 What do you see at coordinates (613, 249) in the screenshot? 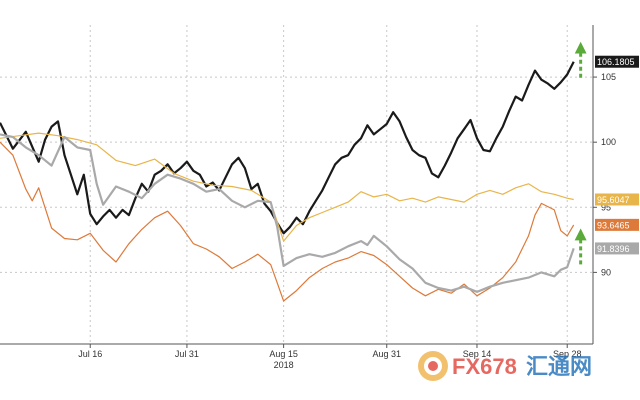
I see `last-value-label-3: 91.8396` at bounding box center [613, 249].